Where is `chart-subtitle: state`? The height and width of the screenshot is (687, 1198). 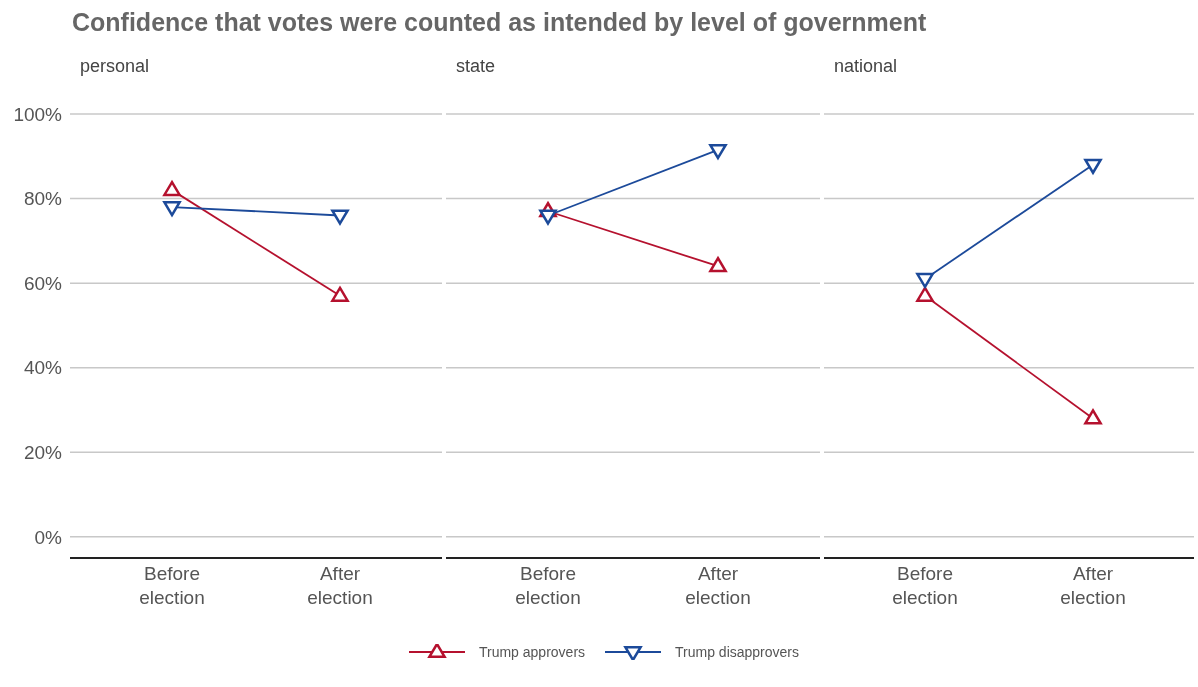
chart-subtitle: state is located at coordinates (476, 66).